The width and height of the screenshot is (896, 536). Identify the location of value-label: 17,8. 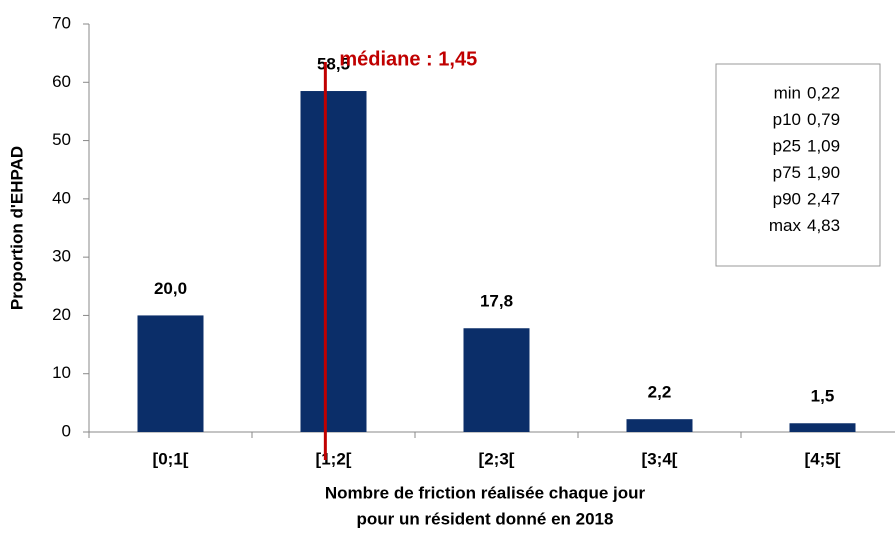
(496, 301).